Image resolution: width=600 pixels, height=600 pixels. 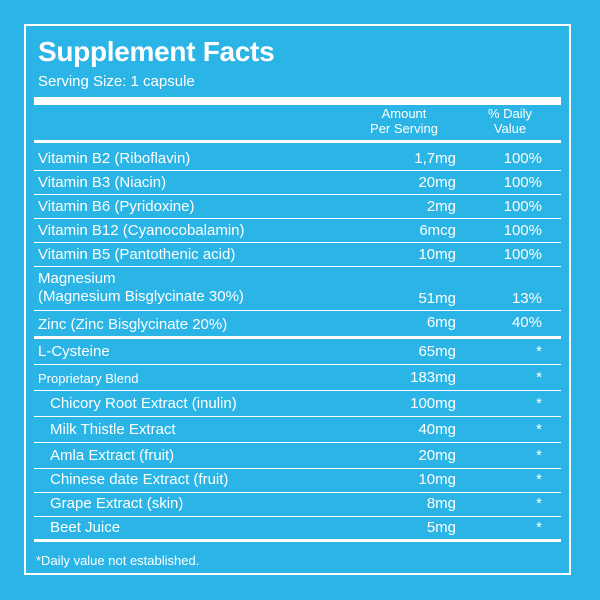 What do you see at coordinates (297, 337) in the screenshot?
I see `section-divider` at bounding box center [297, 337].